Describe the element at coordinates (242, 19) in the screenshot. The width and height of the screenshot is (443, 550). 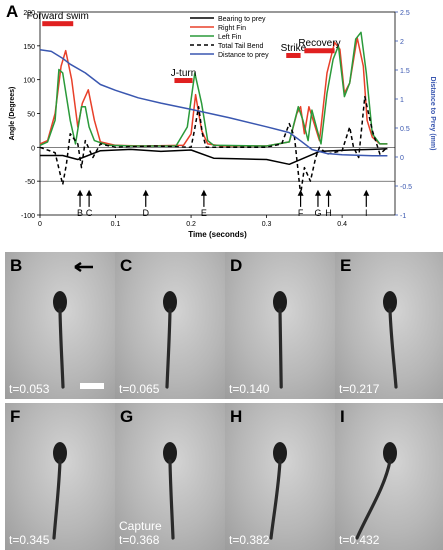
I see `legend-label: Bearing to prey` at that location.